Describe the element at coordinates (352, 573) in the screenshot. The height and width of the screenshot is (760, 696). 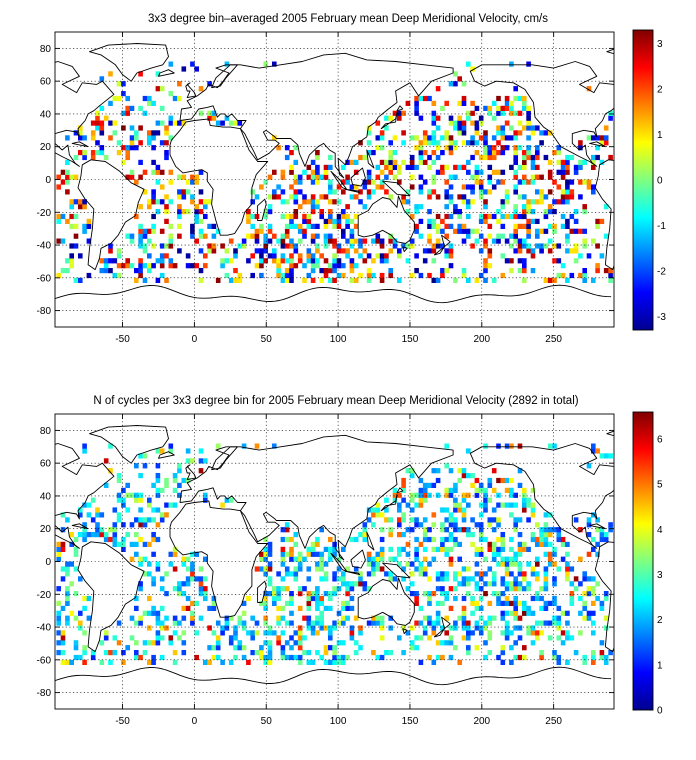
I see `coastline` at that location.